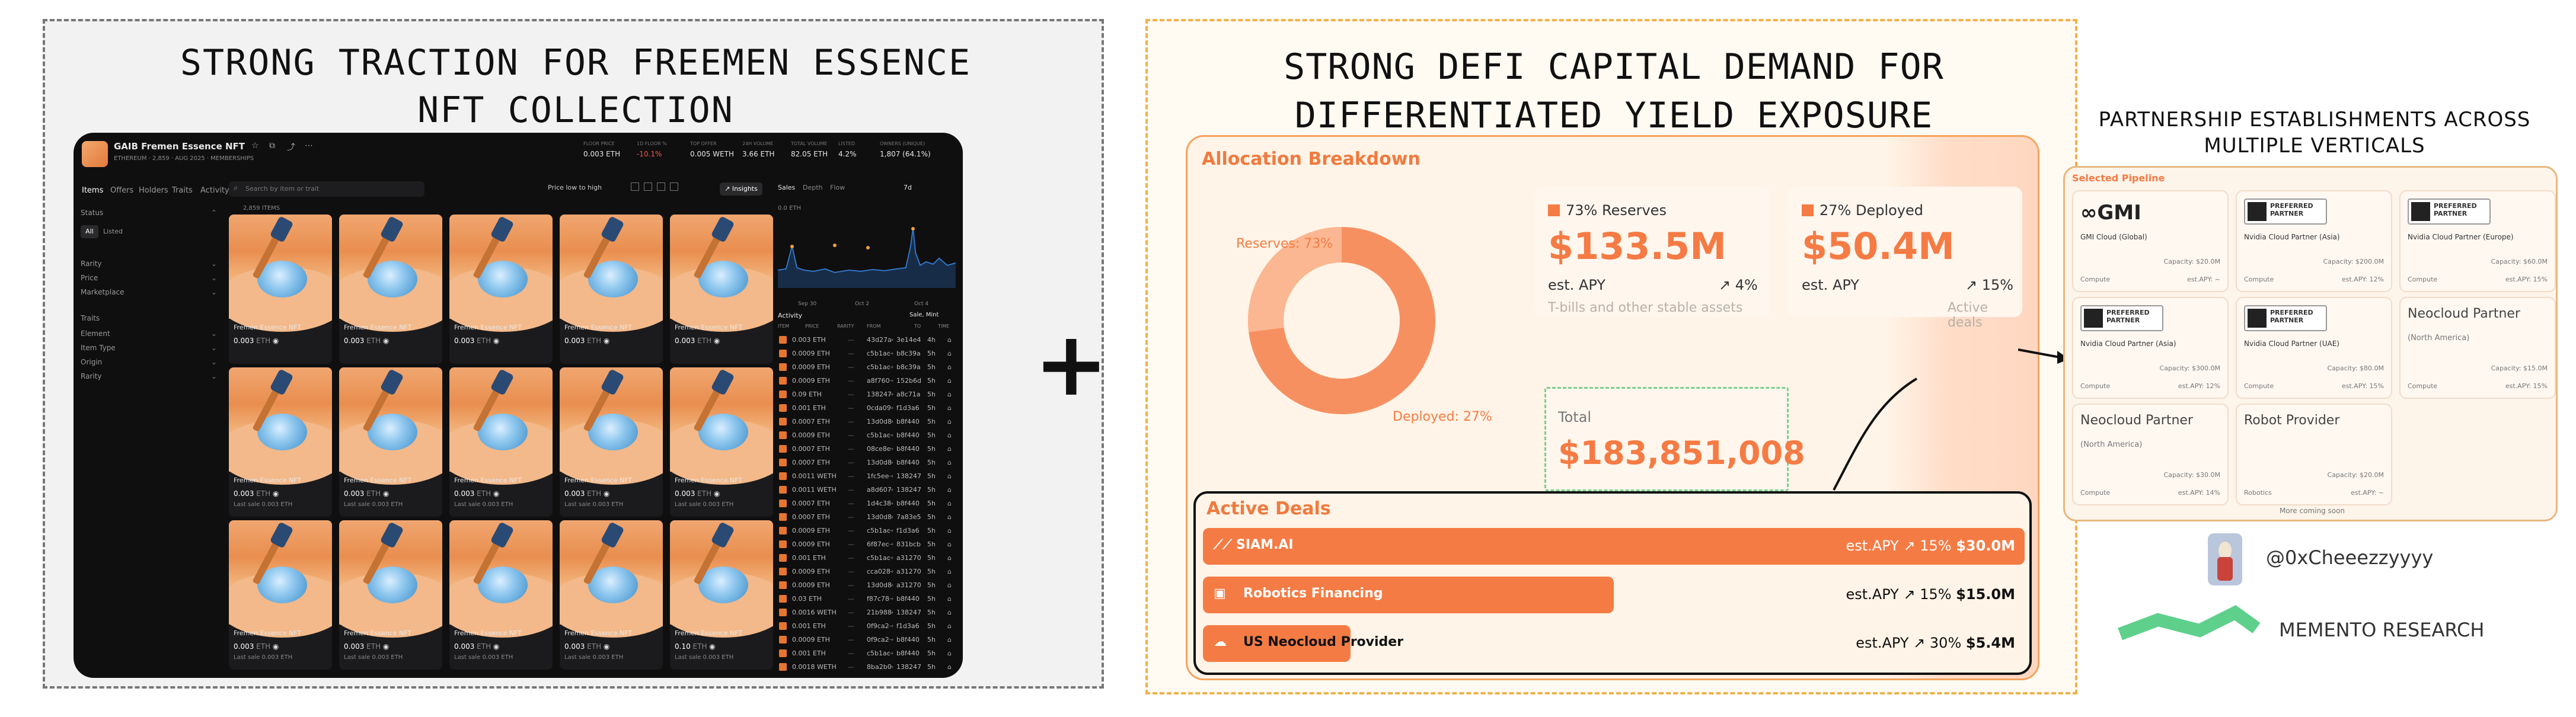 The image size is (2576, 717). I want to click on share-icon: ⤴, so click(291, 147).